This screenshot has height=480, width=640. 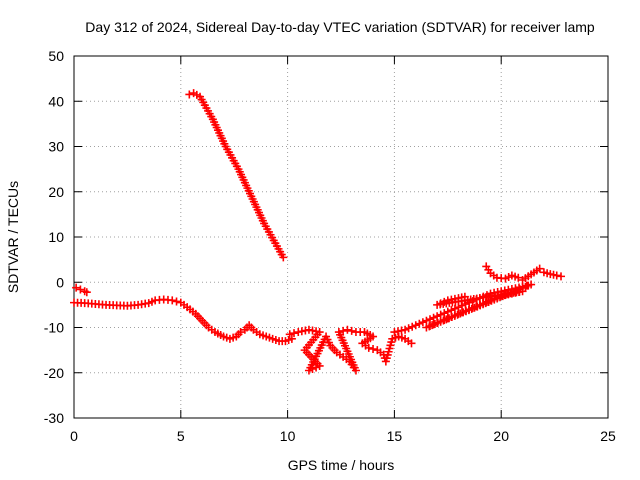 I want to click on y-tick-label: -30, so click(x=54, y=418).